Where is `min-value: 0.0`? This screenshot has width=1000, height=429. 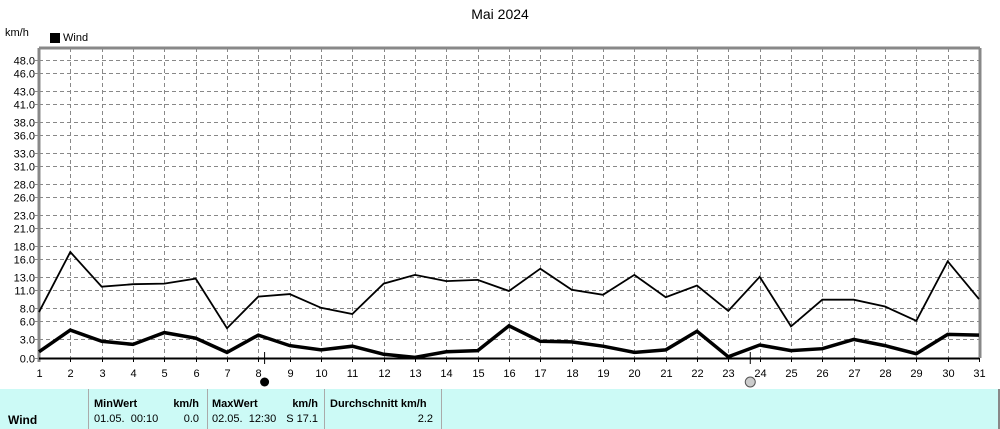 min-value: 0.0 is located at coordinates (191, 419).